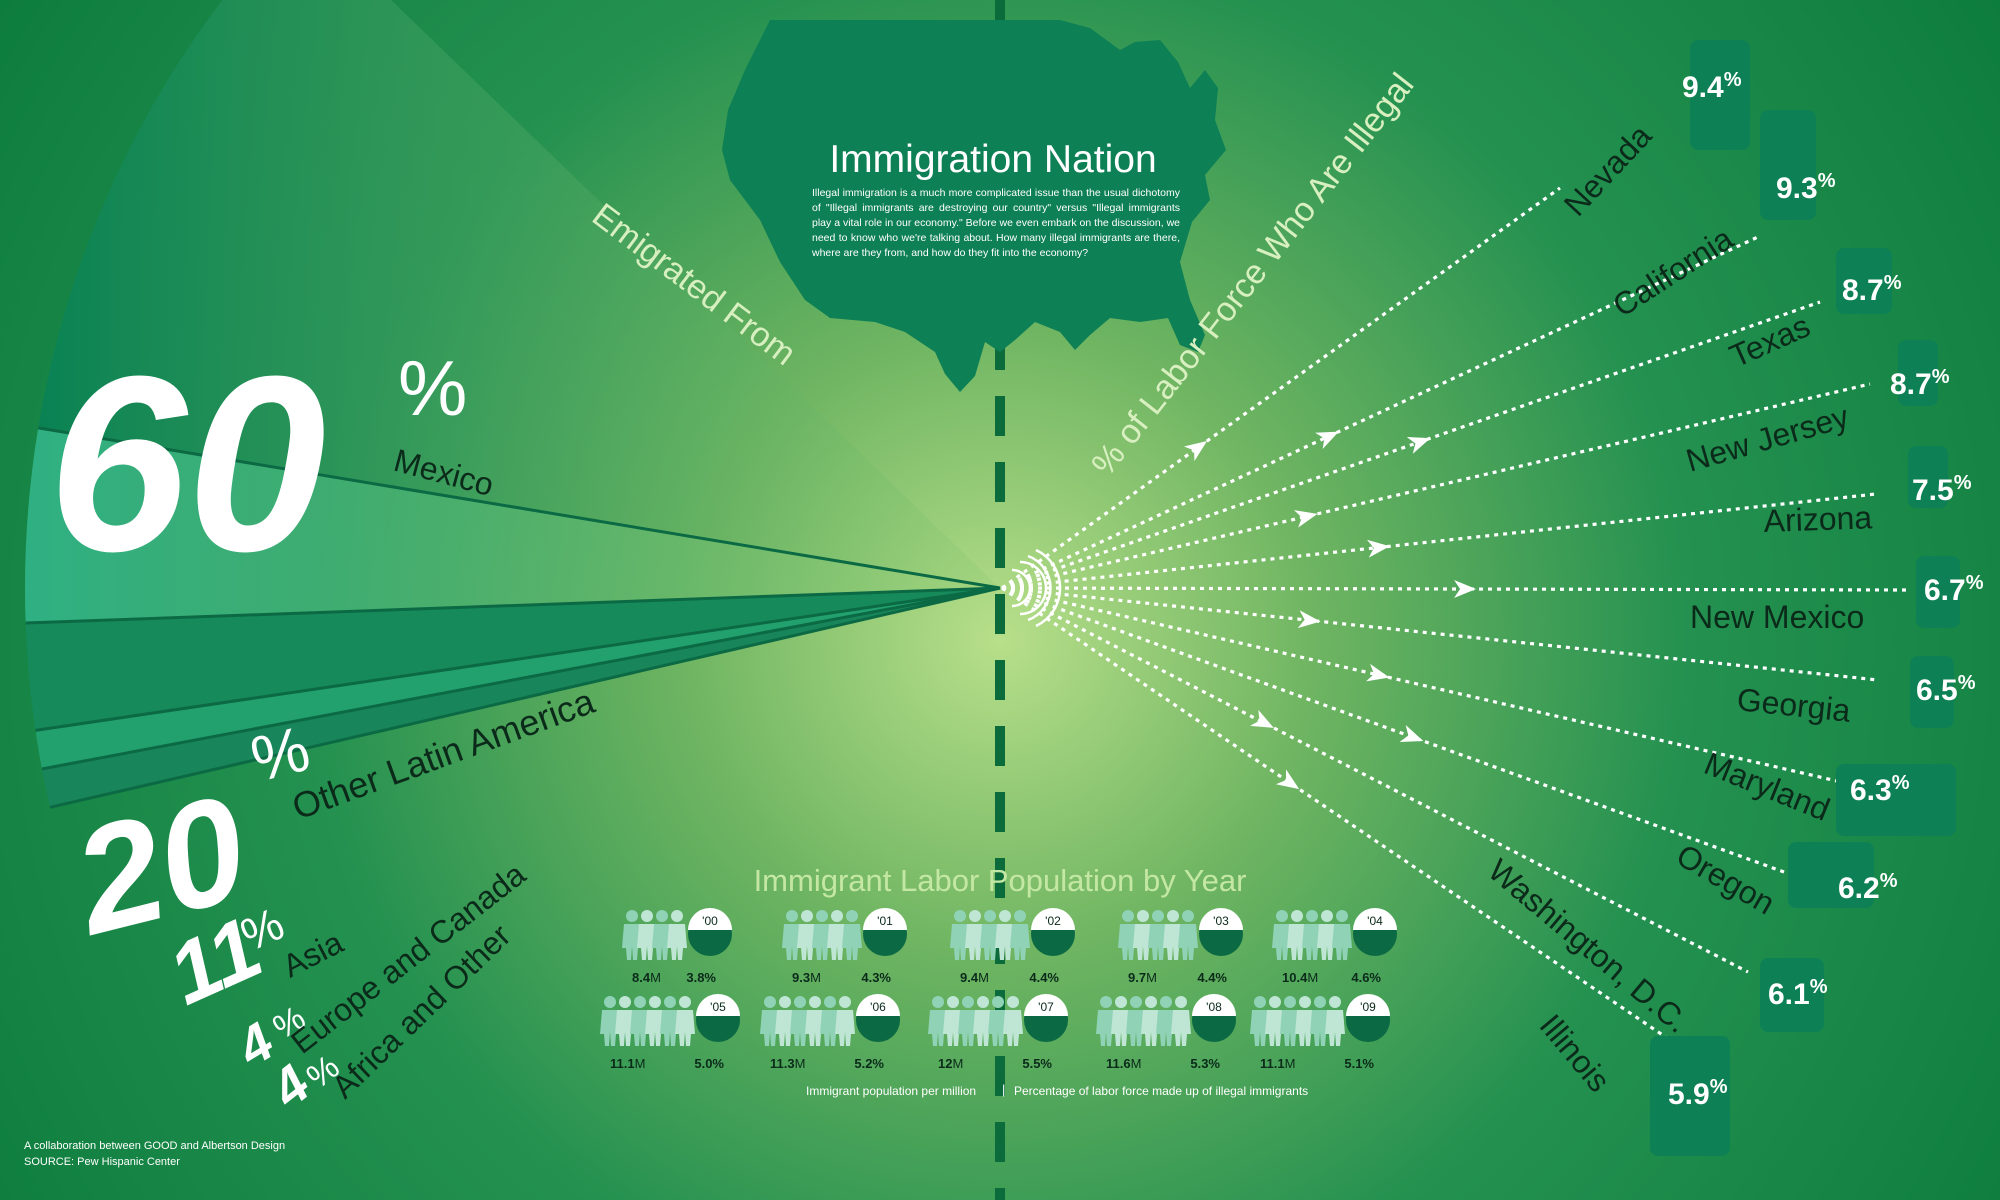 This screenshot has height=1200, width=2000. I want to click on arrowhead-oregon, so click(1411, 733).